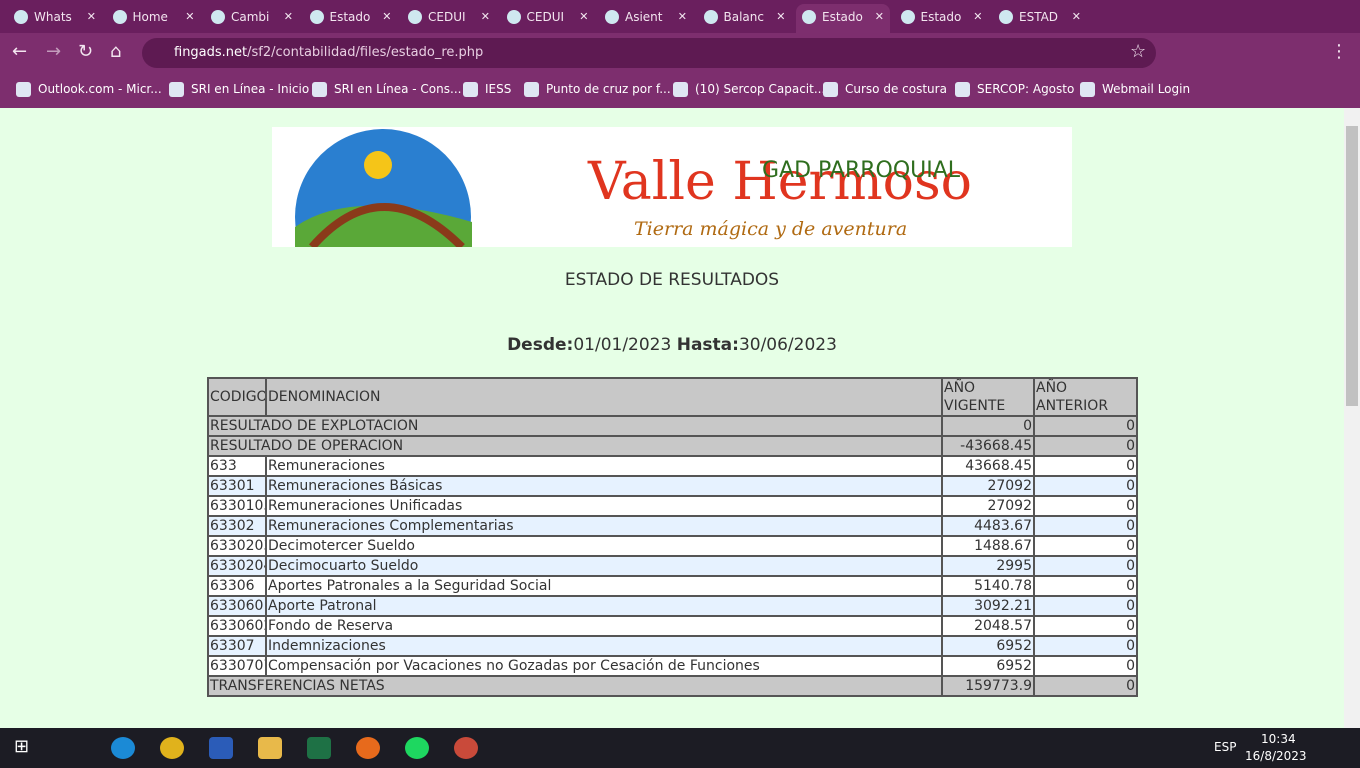 The image size is (1360, 768). I want to click on tab: ESTAD, so click(1040, 18).